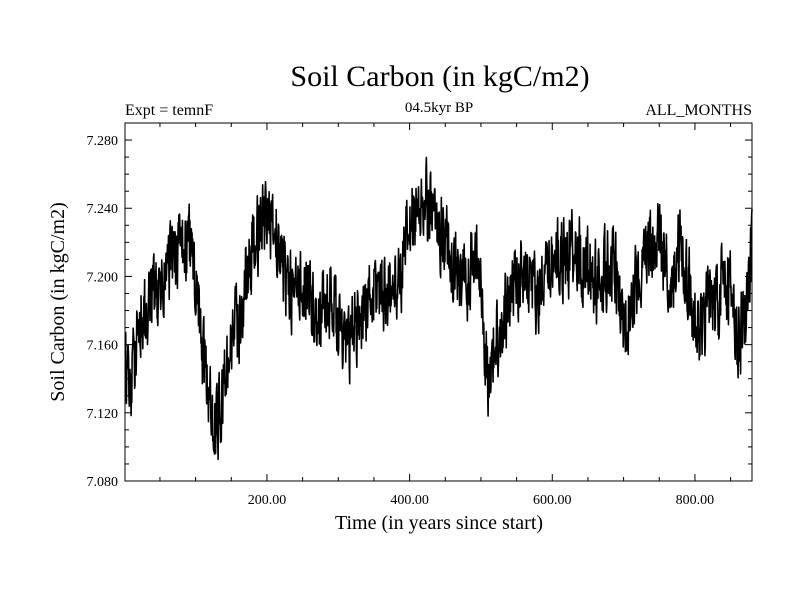 This screenshot has height=600, width=800. What do you see at coordinates (103, 346) in the screenshot?
I see `y-tick-label: 7.160` at bounding box center [103, 346].